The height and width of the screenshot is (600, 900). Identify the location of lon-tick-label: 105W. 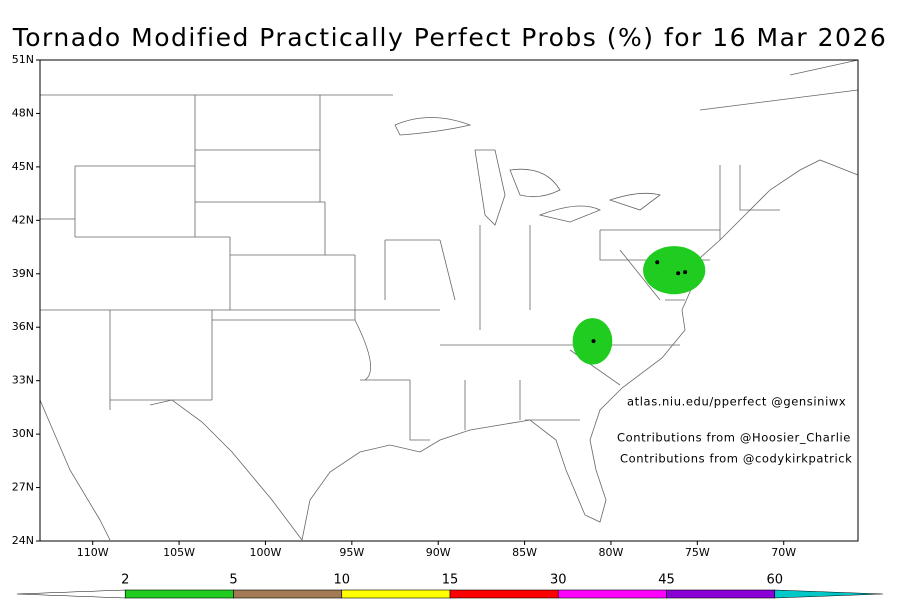
(179, 552).